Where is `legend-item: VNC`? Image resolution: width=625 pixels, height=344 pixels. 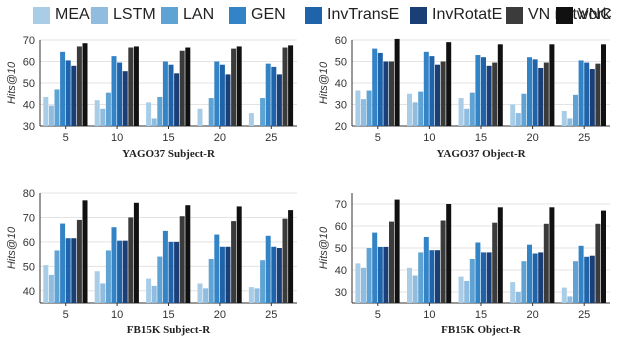 legend-item: VNC is located at coordinates (584, 15).